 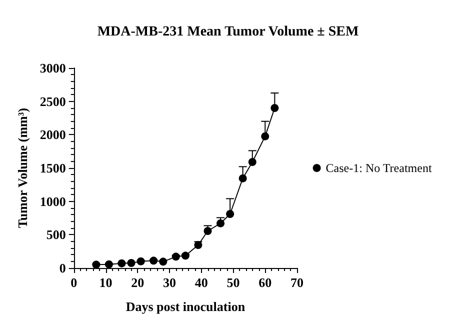 I want to click on y-tick-label: 1000, so click(x=53, y=201).